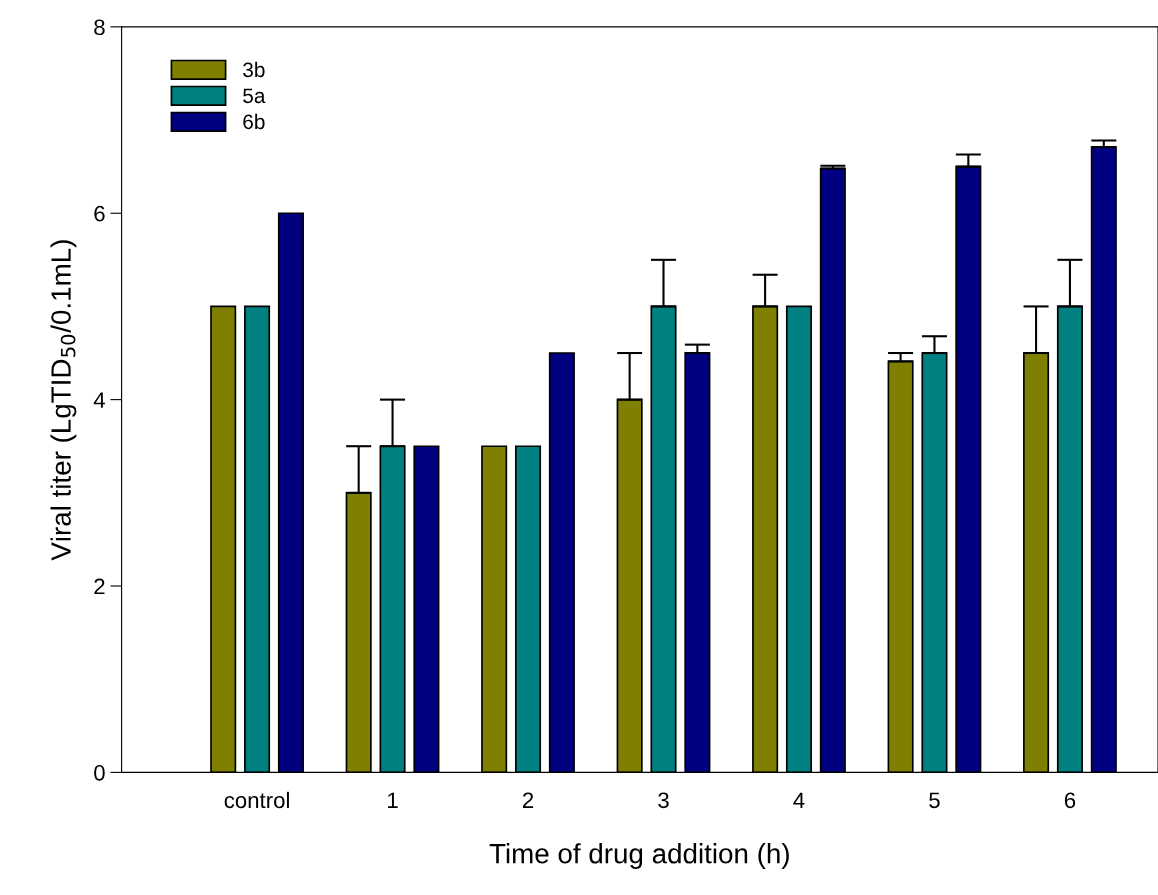 This screenshot has height=895, width=1158. I want to click on y-axis-title: Viral titer (LgTID$_{50}$/0.1mL), so click(63, 400).